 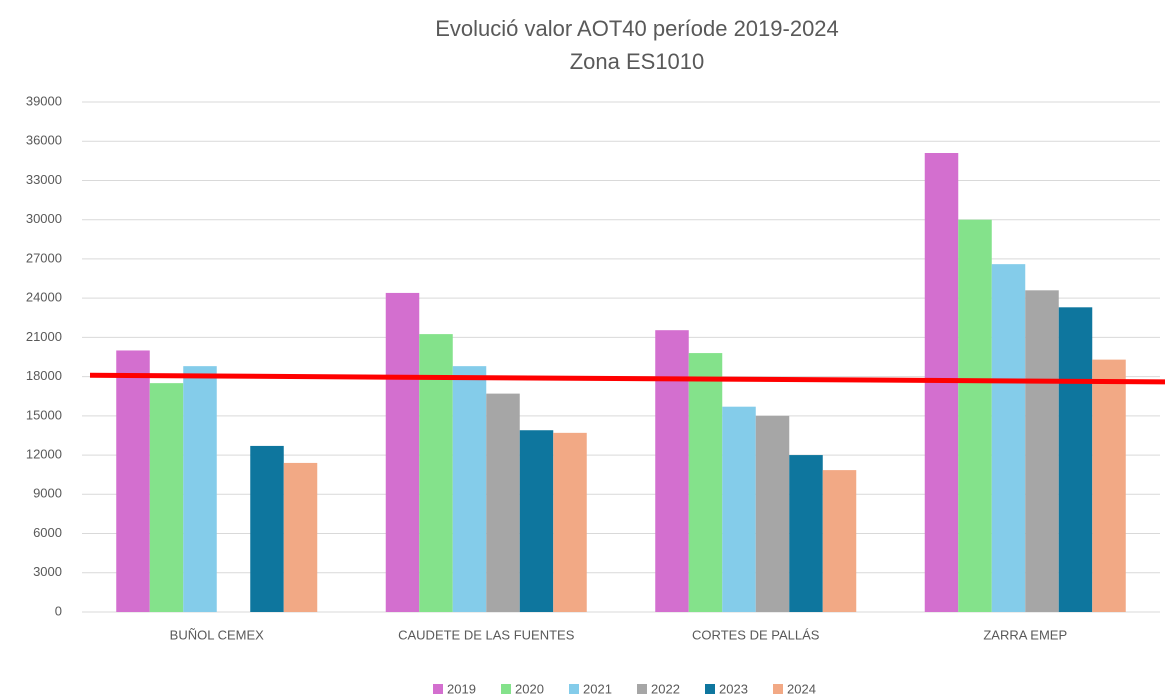 I want to click on y-tick-label: 27000, so click(x=44, y=257).